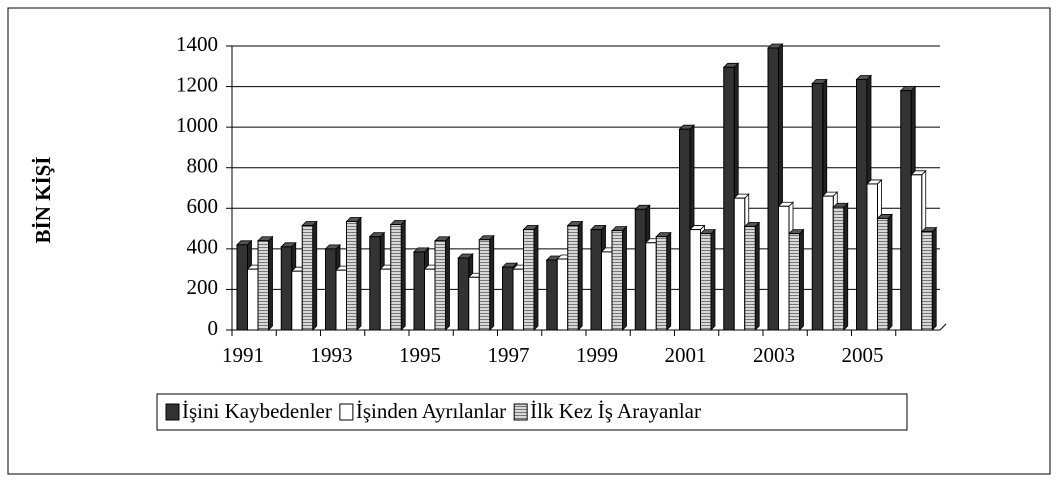 Image resolution: width=1058 pixels, height=487 pixels. I want to click on y-tick-label: 200, so click(203, 287).